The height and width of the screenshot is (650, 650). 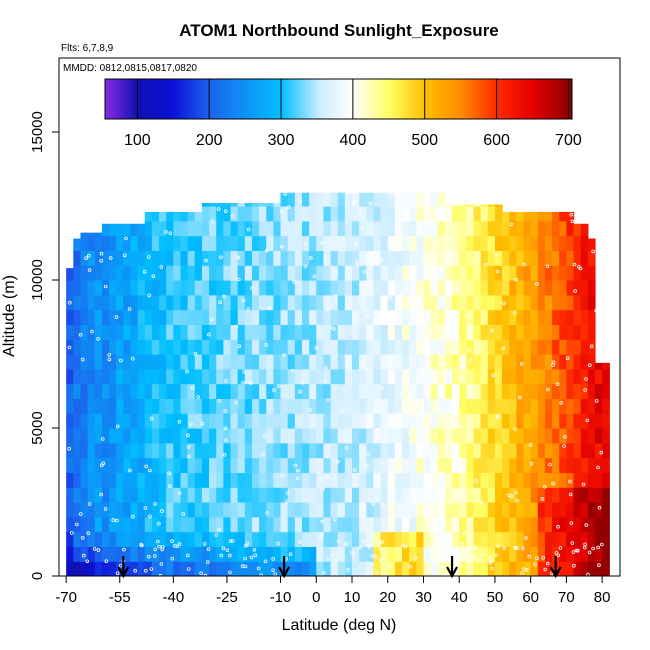 I want to click on x-tick-label: -70, so click(x=66, y=597).